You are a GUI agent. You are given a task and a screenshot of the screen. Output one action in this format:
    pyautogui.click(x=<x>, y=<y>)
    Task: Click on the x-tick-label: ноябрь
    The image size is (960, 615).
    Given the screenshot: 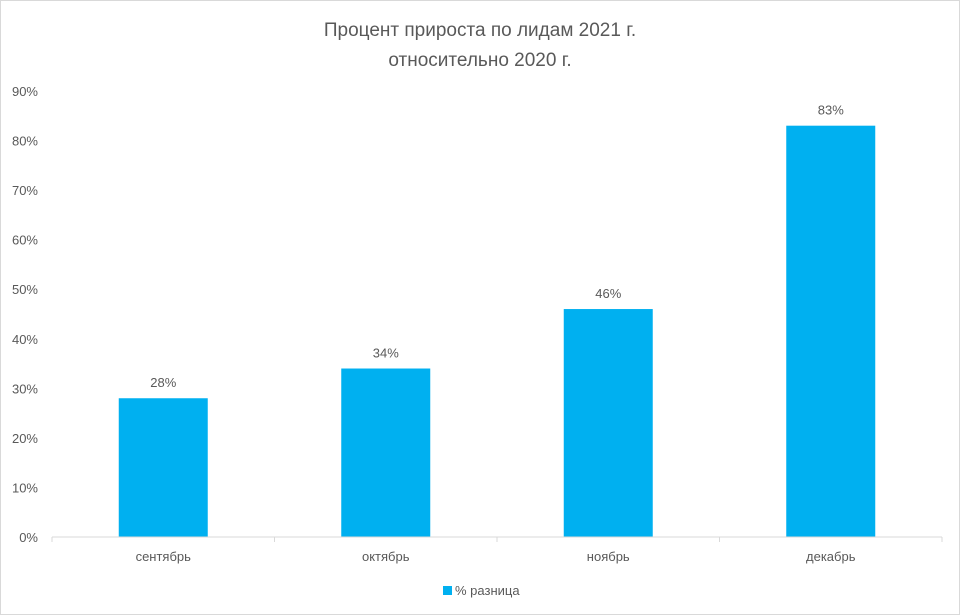 What is the action you would take?
    pyautogui.click(x=608, y=556)
    